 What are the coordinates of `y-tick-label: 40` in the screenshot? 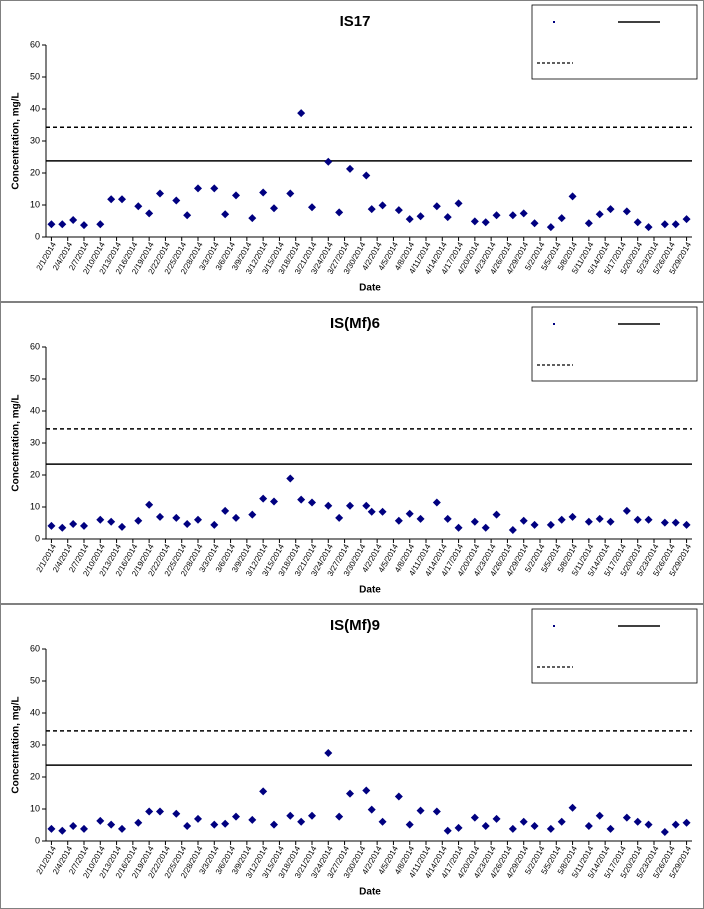 It's located at (35, 410).